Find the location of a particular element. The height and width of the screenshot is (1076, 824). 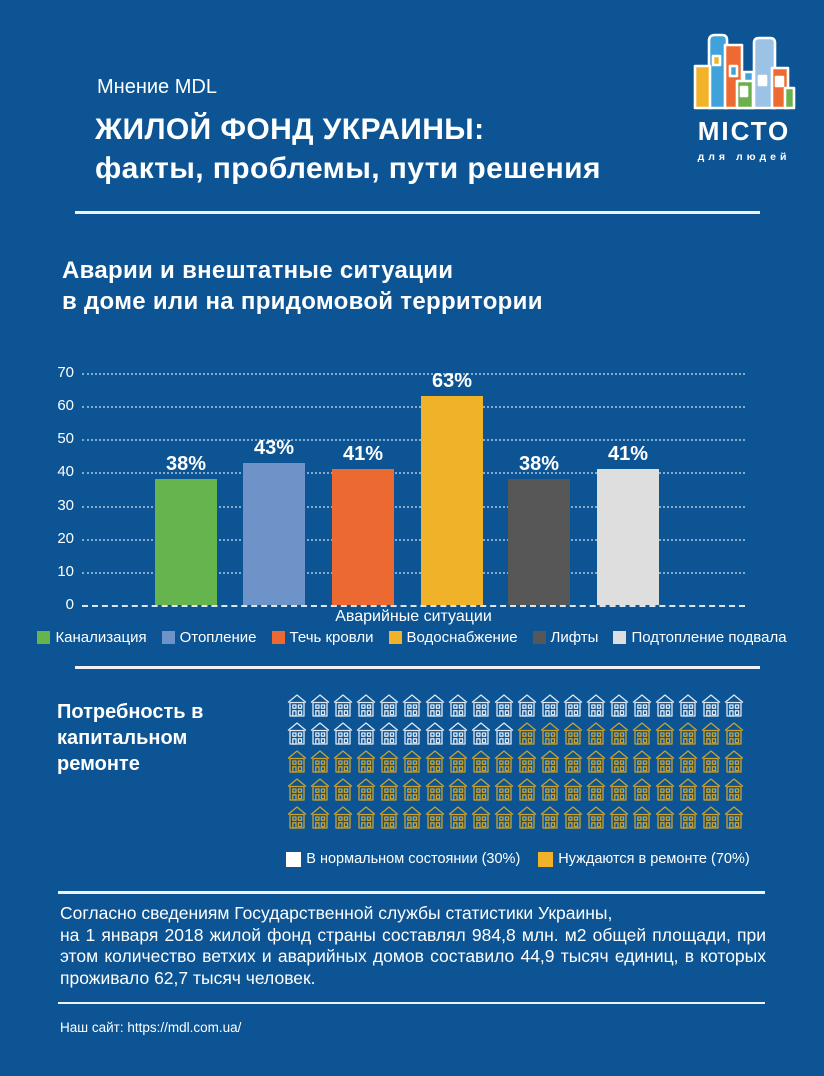

repair-title-line-2: капитальном is located at coordinates (122, 738).